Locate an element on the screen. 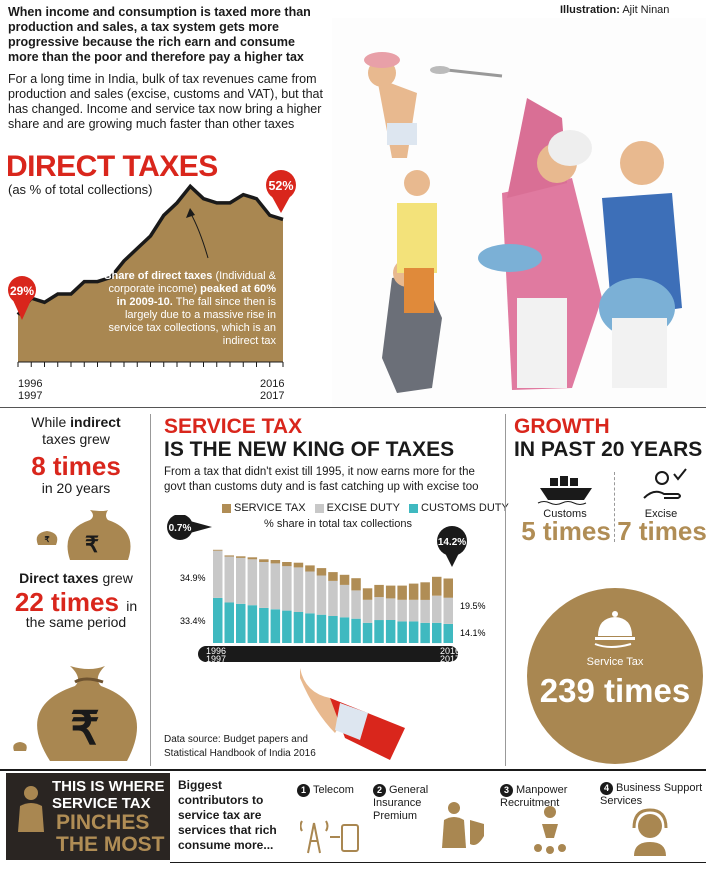 The width and height of the screenshot is (706, 869). indirect-growth-period: in 20 years is located at coordinates (76, 488).